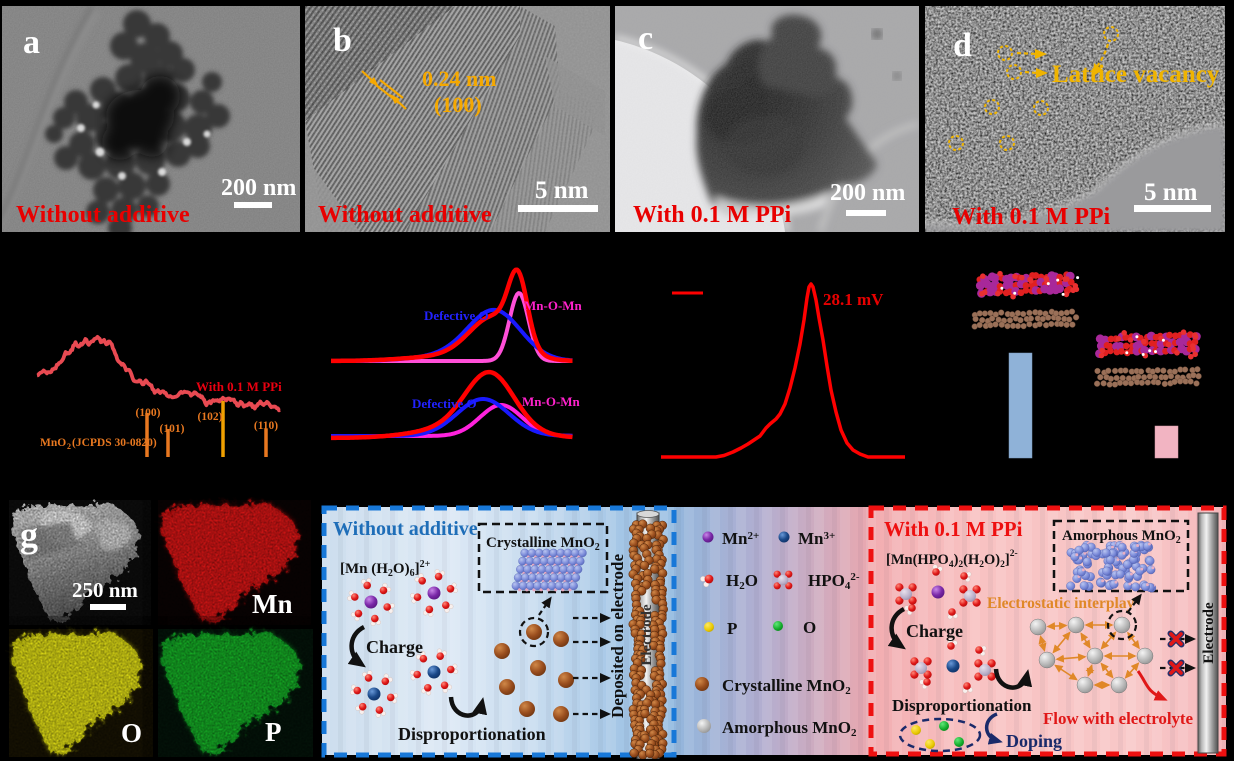 The image size is (1234, 761). What do you see at coordinates (272, 604) in the screenshot?
I see `svg-text: Mn` at bounding box center [272, 604].